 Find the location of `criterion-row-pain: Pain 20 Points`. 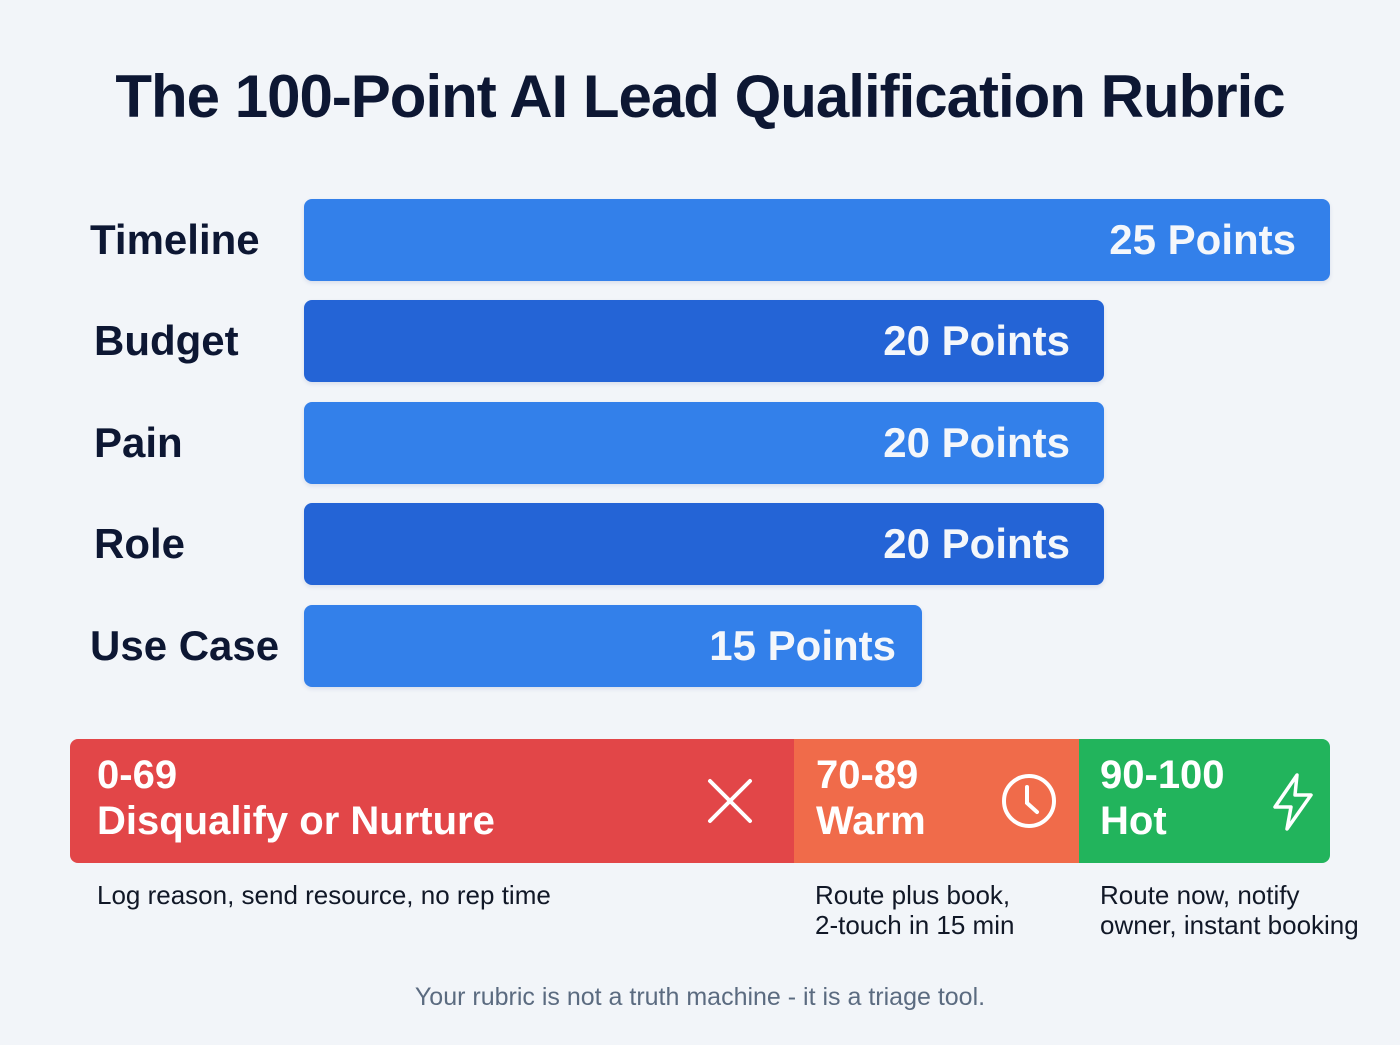

criterion-row-pain: Pain 20 Points is located at coordinates (700, 443).